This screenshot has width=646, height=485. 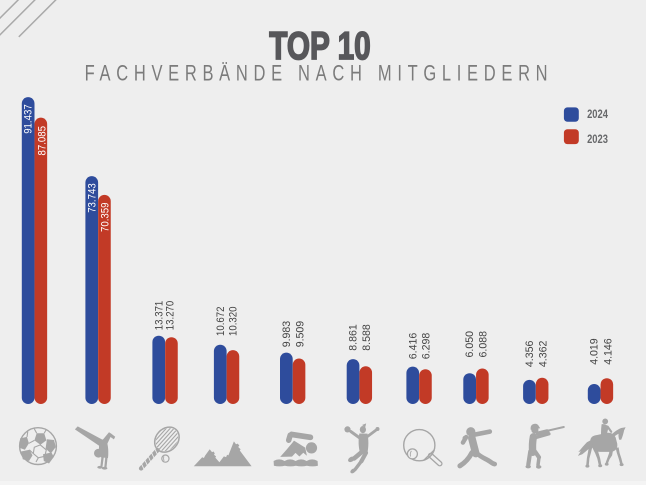 What do you see at coordinates (413, 346) in the screenshot?
I see `svg-text: 6.416` at bounding box center [413, 346].